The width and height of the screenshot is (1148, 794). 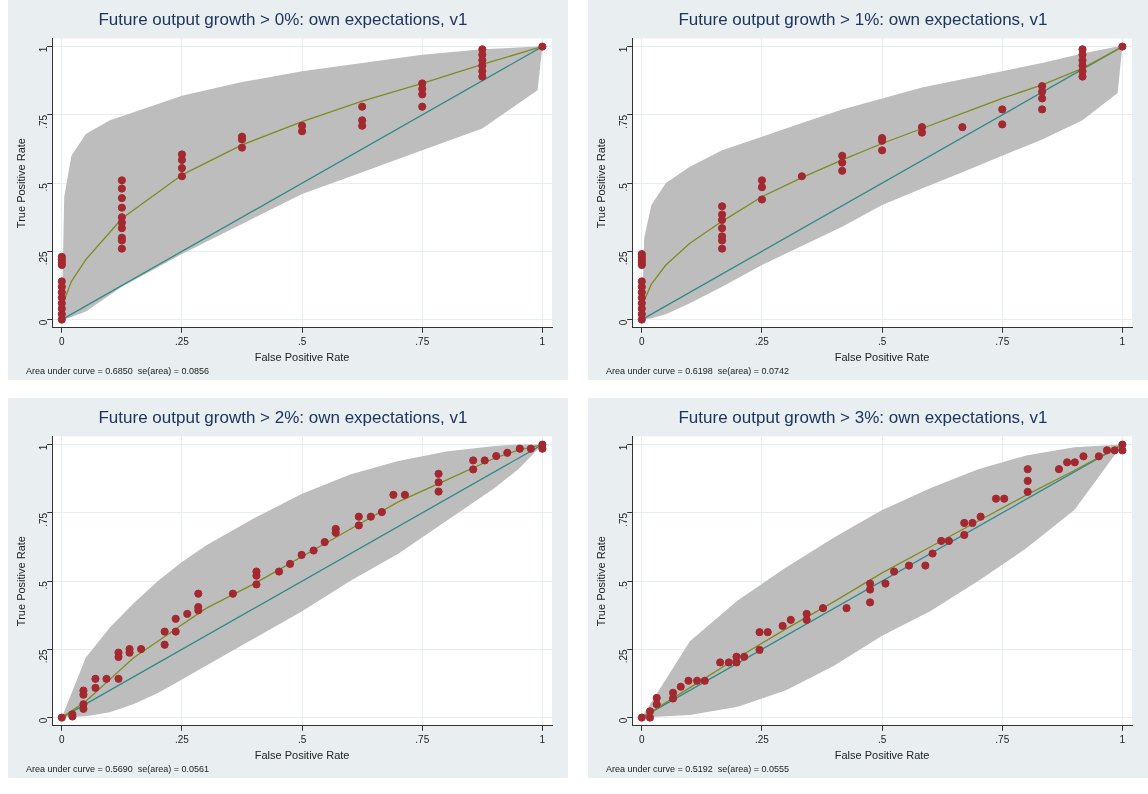 I want to click on chart-title: Future output growth > 0%: own expectations, v1, so click(x=283, y=19).